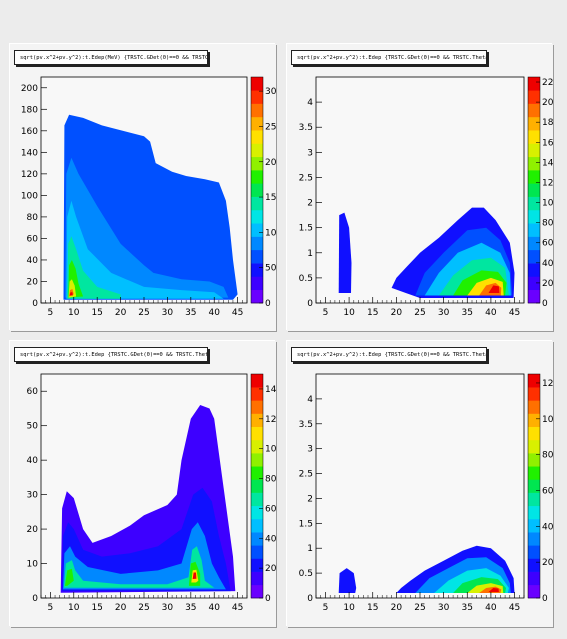  What do you see at coordinates (33, 392) in the screenshot?
I see `y-tick-label: 60` at bounding box center [33, 392].